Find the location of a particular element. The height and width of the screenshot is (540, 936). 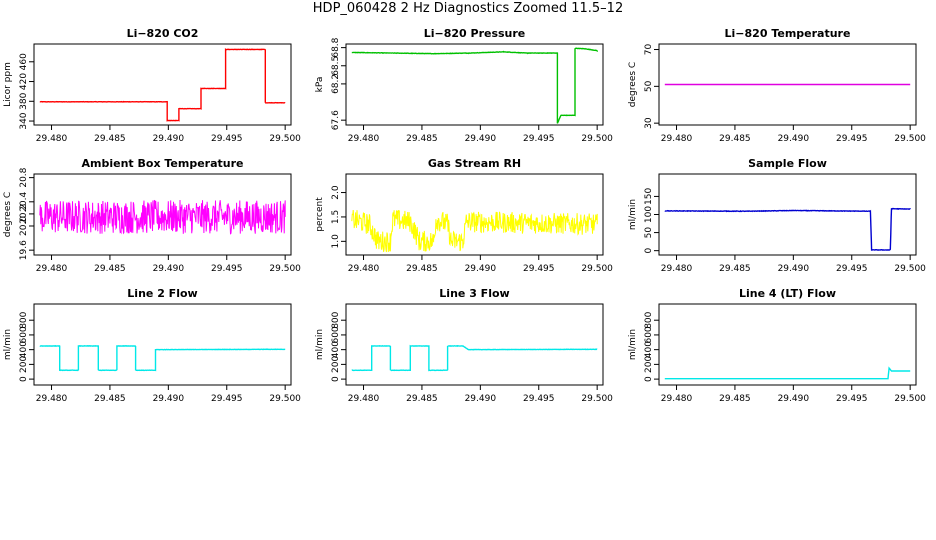

y-tick-label: 1.5 is located at coordinates (336, 217).